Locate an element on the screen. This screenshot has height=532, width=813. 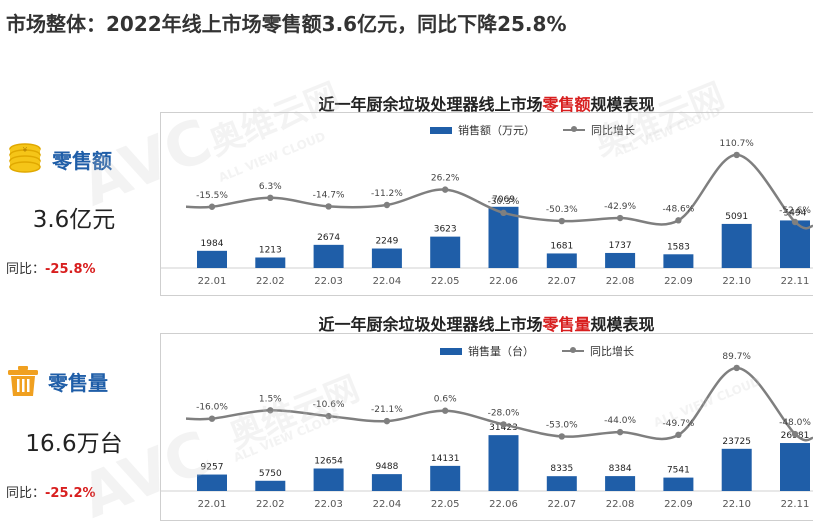
chart2-growth-label: -44.0% is located at coordinates (620, 421).